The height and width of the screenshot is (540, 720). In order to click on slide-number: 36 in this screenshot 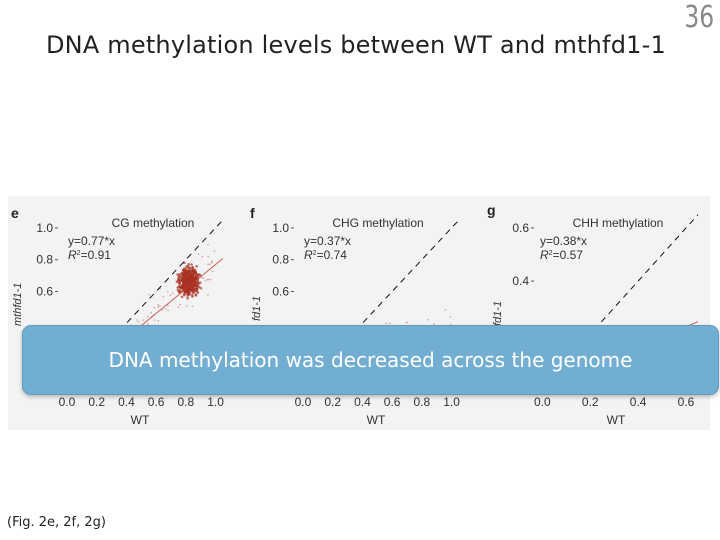, I will do `click(699, 17)`.